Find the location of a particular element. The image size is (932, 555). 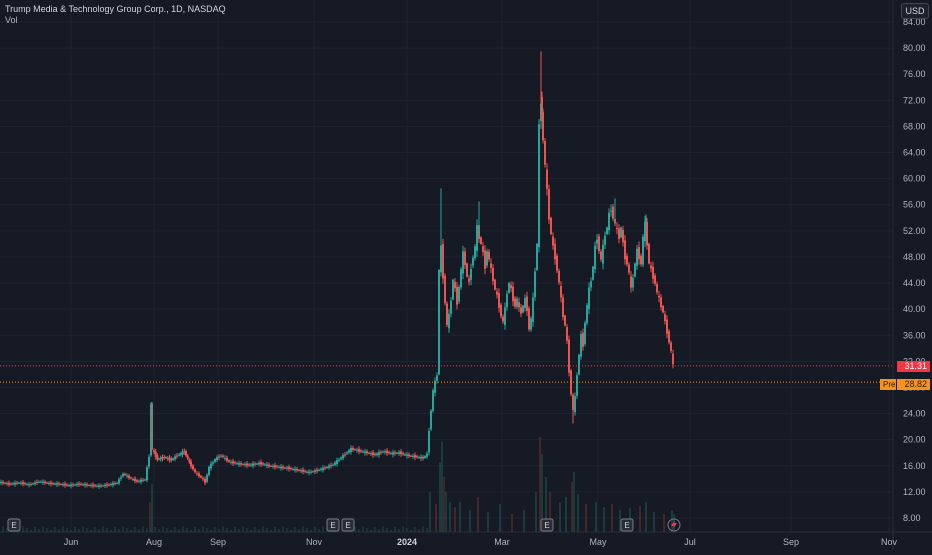

time-axis: Jun Aug Sep Nov 2024 Mar May Jul Sep Nov is located at coordinates (481, 542).